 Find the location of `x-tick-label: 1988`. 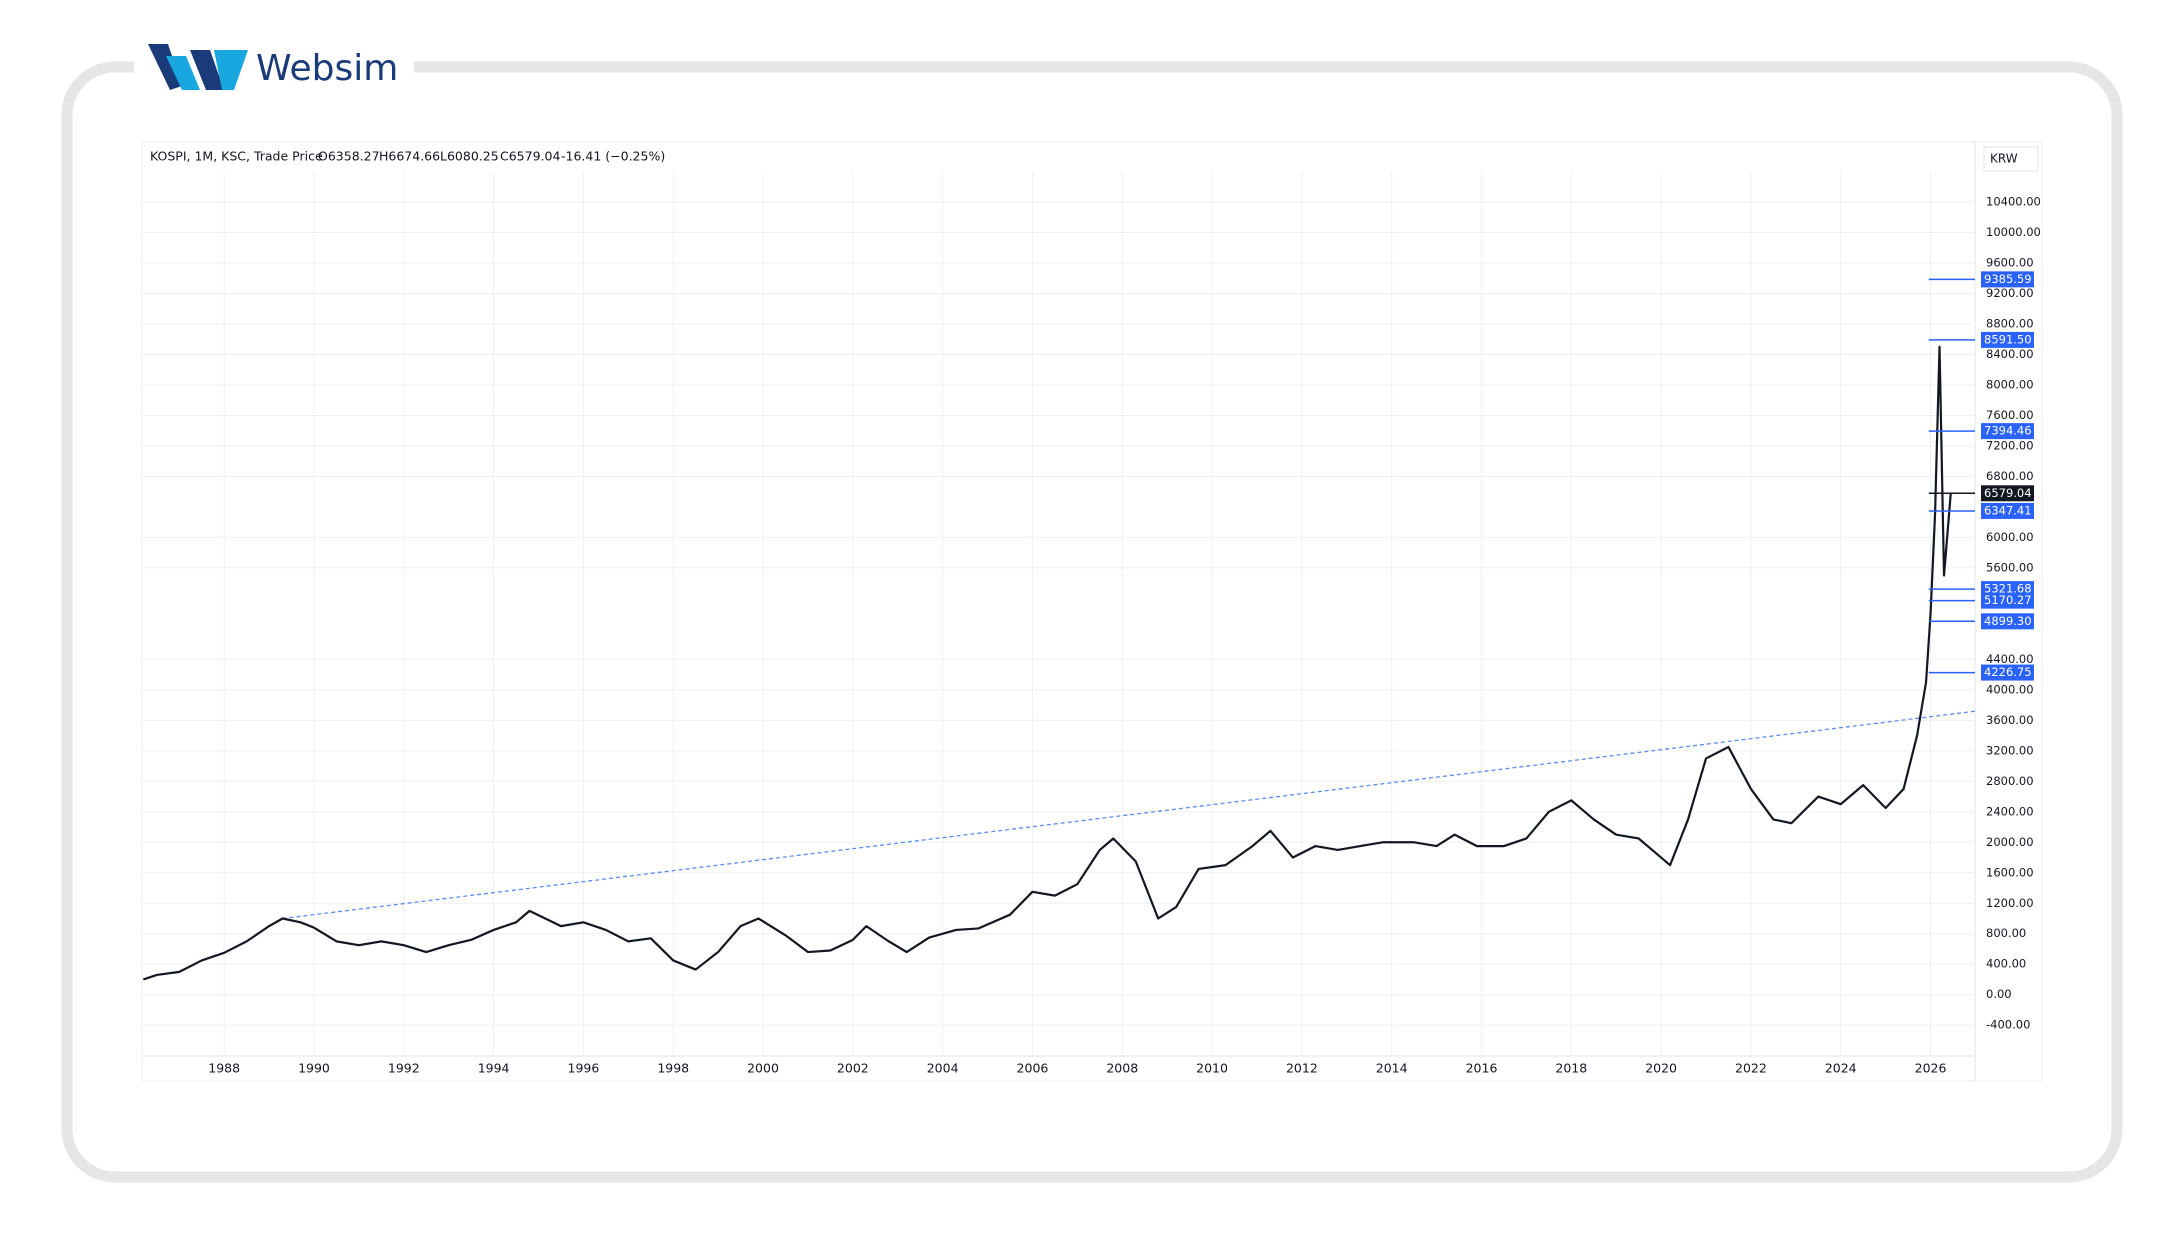

x-tick-label: 1988 is located at coordinates (224, 1068).